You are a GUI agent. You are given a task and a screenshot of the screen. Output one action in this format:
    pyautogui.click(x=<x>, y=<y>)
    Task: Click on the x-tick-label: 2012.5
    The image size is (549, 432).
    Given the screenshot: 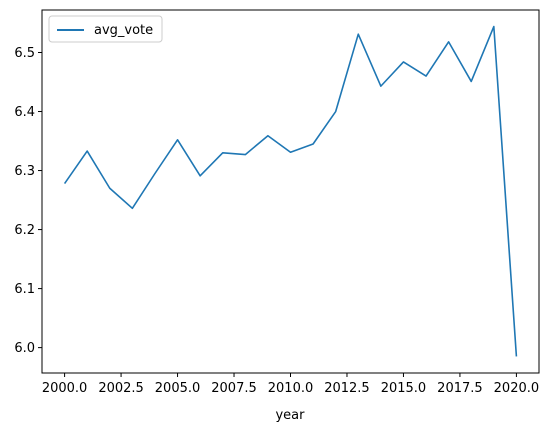 What is the action you would take?
    pyautogui.click(x=347, y=388)
    